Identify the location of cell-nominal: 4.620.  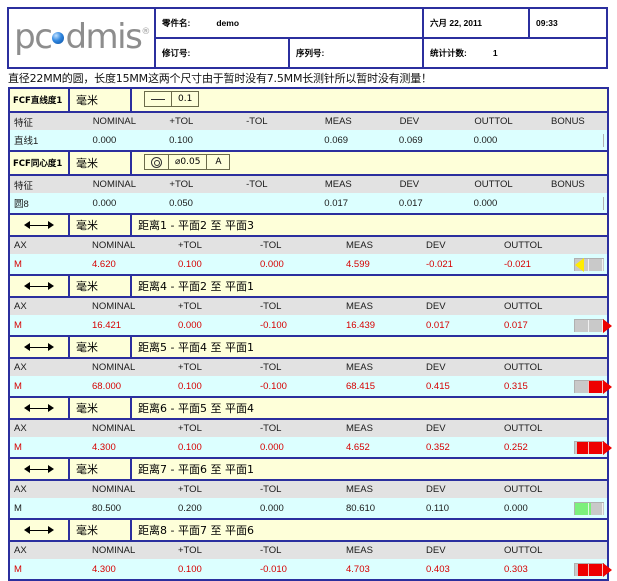
(104, 264).